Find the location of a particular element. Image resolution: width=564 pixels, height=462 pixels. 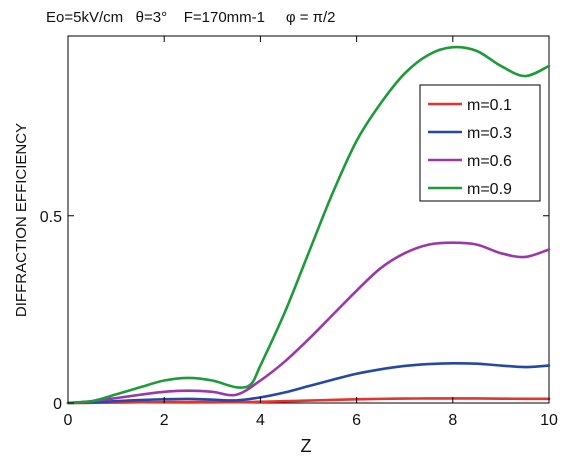

y-axis-label: DIFFRACTION EFFICIENCY is located at coordinates (21, 220).